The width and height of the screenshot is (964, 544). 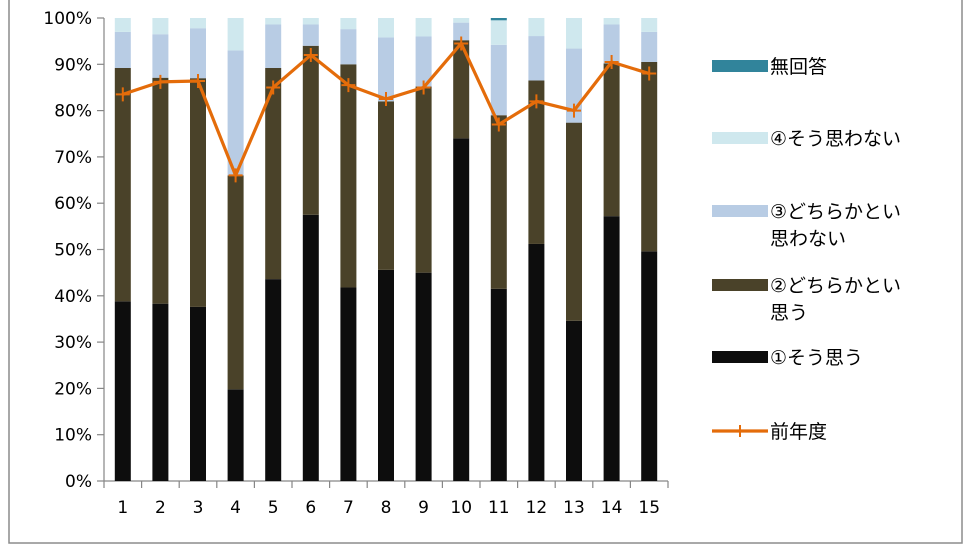 I want to click on legend-label: 前年度, so click(x=798, y=432).